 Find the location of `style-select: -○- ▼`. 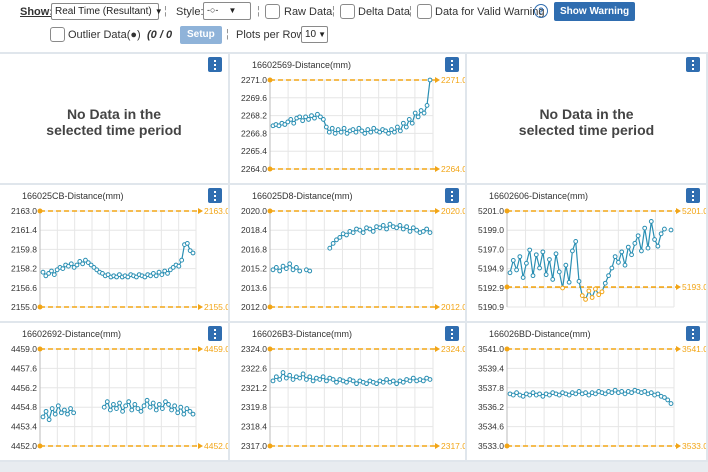

style-select: -○- ▼ is located at coordinates (227, 11).